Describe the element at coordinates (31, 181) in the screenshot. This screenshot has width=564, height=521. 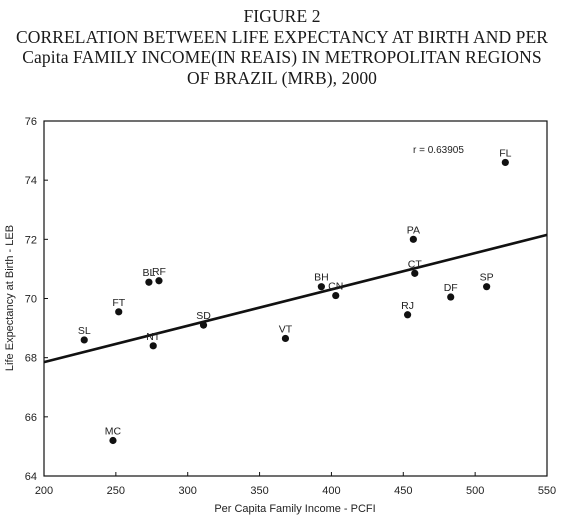
I see `y-tick-label: 74` at that location.